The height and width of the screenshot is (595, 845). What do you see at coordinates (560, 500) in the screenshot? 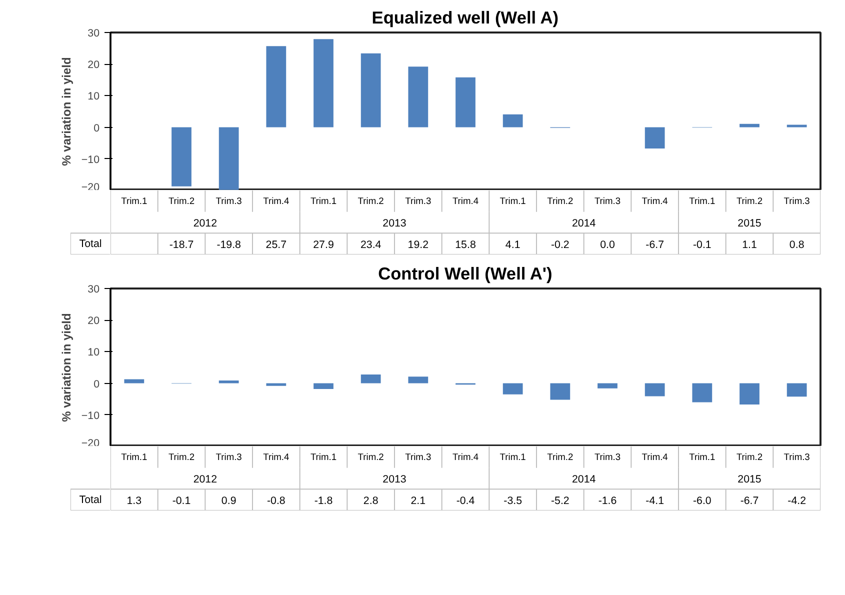
I see `data-label: -5.2` at bounding box center [560, 500].